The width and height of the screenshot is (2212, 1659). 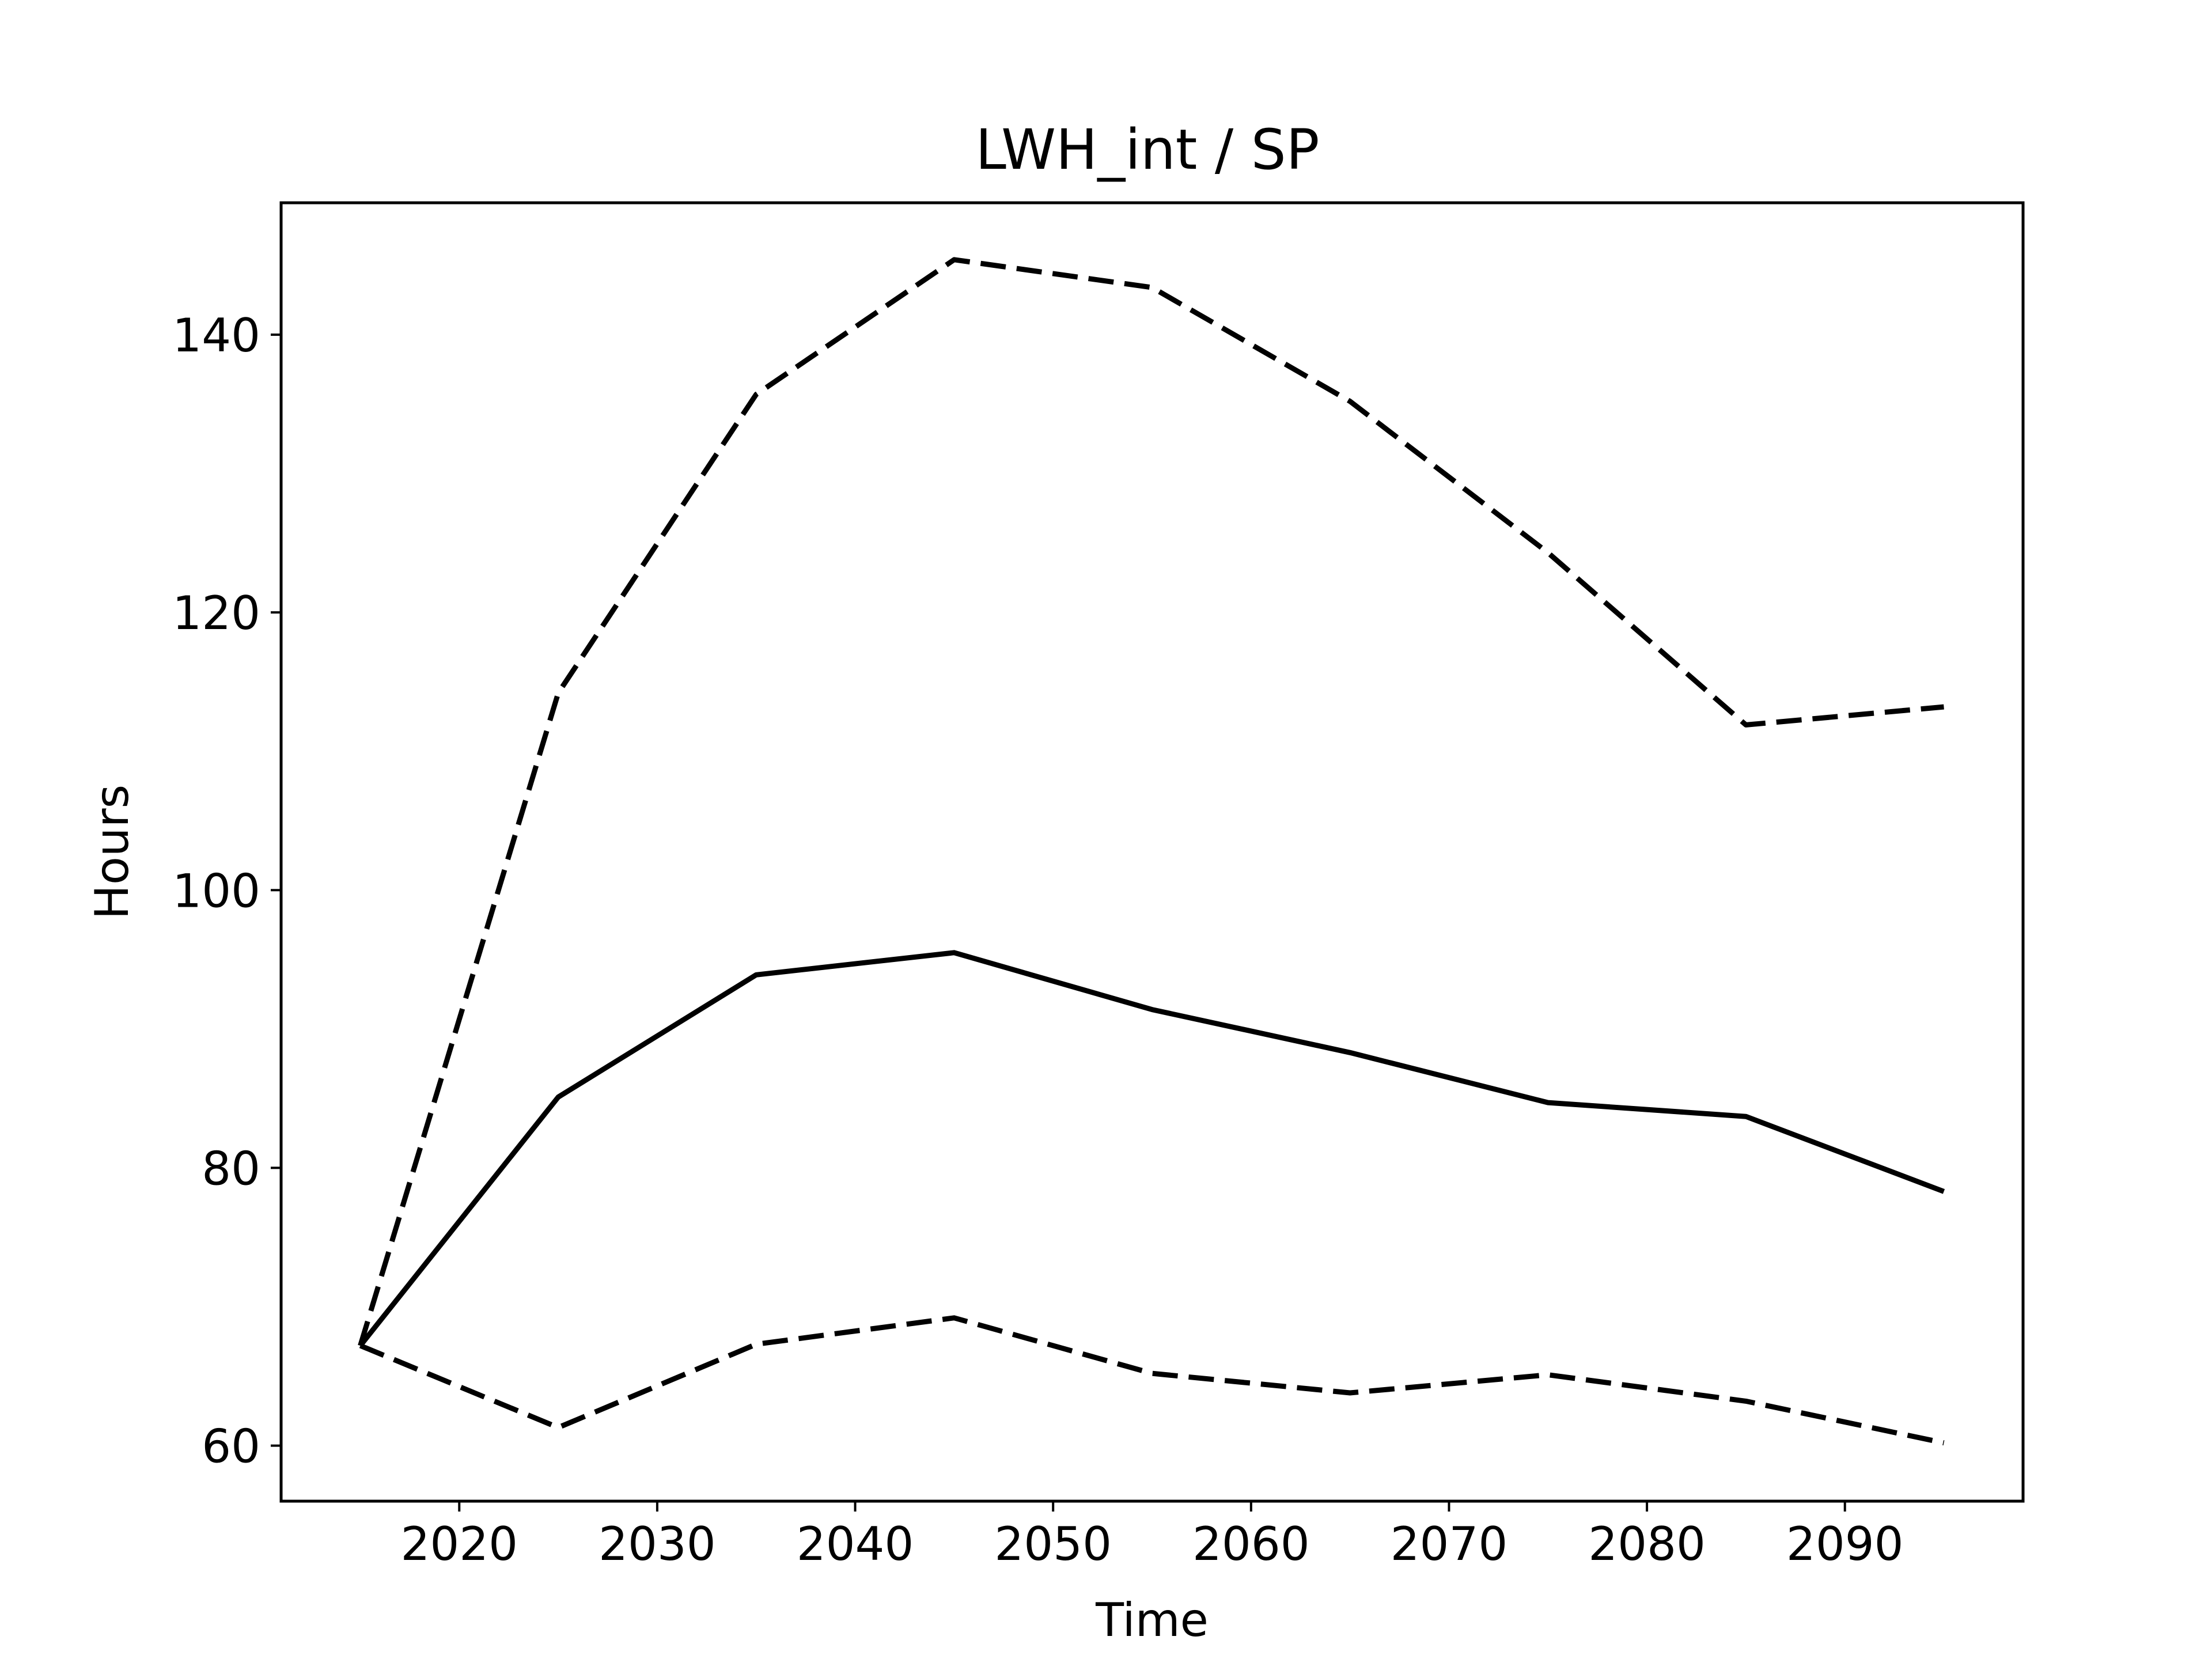 What do you see at coordinates (1053, 1544) in the screenshot?
I see `x-tick-label: 2050` at bounding box center [1053, 1544].